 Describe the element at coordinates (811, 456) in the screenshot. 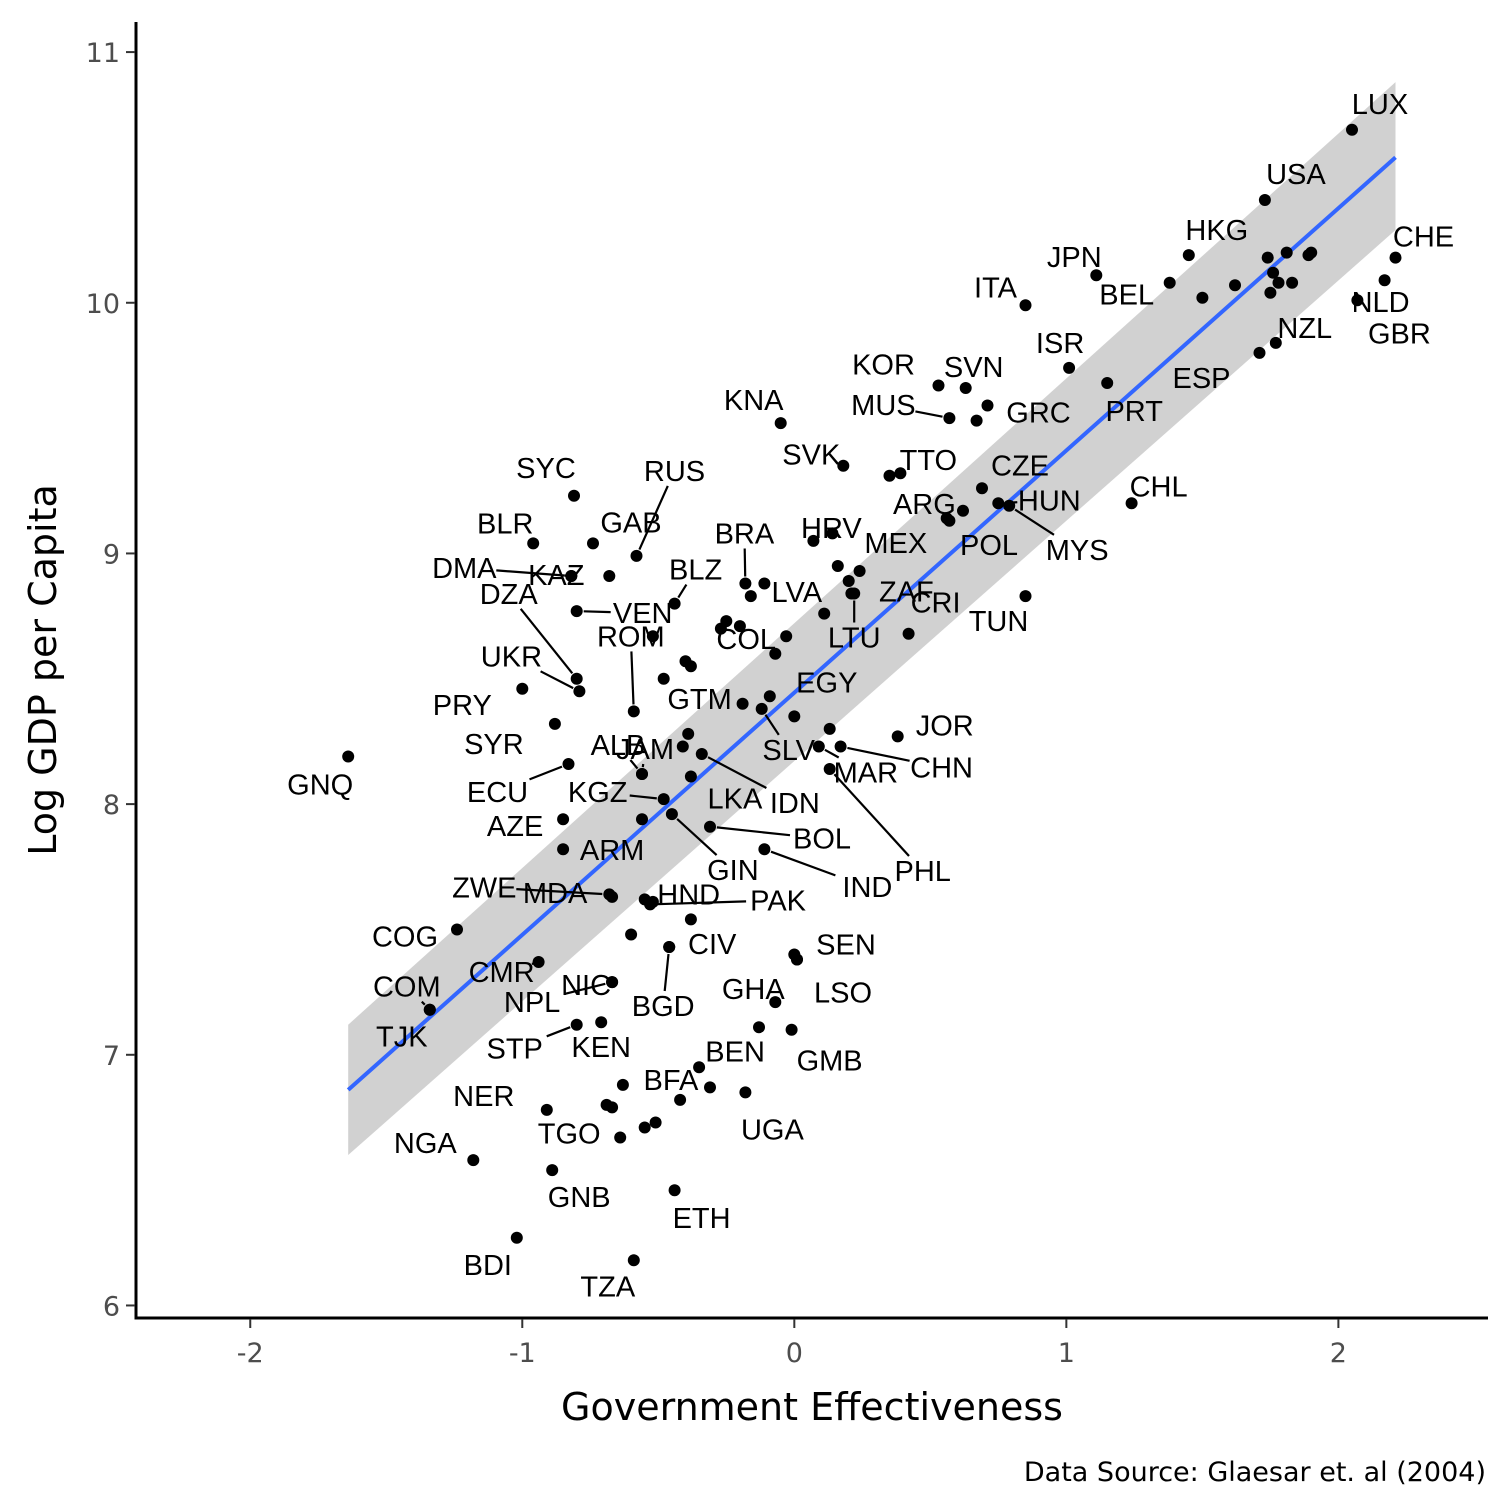

I see `point-label-svk: SVK` at that location.